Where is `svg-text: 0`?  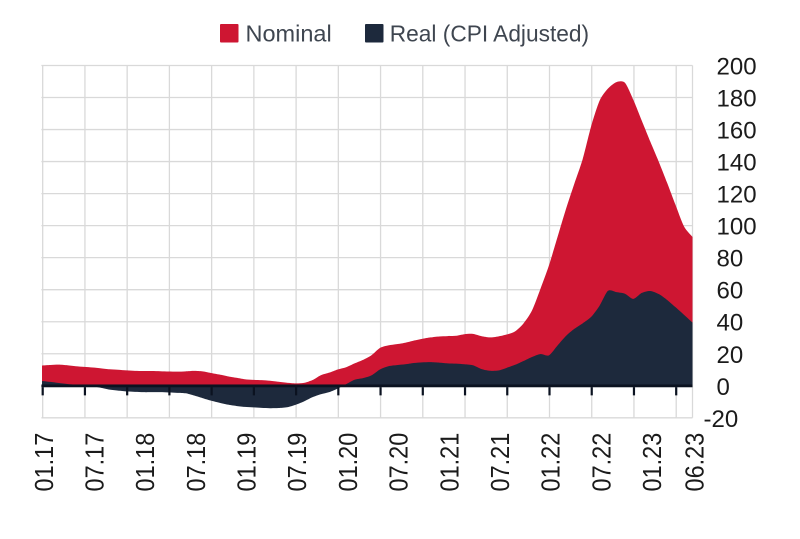
svg-text: 0 is located at coordinates (723, 387).